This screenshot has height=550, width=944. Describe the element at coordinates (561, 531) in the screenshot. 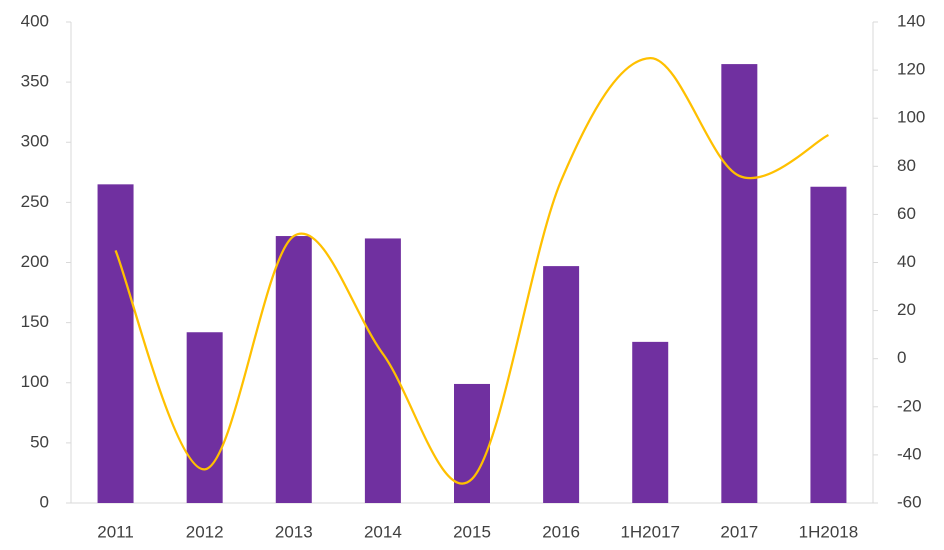

I see `x-tick-label: 2016` at that location.